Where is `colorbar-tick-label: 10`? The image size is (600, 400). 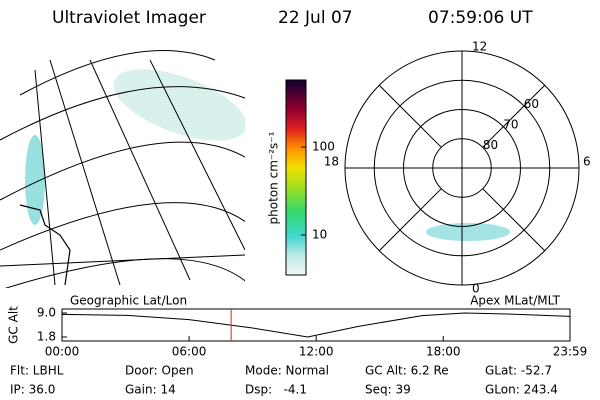
colorbar-tick-label: 10 is located at coordinates (319, 234).